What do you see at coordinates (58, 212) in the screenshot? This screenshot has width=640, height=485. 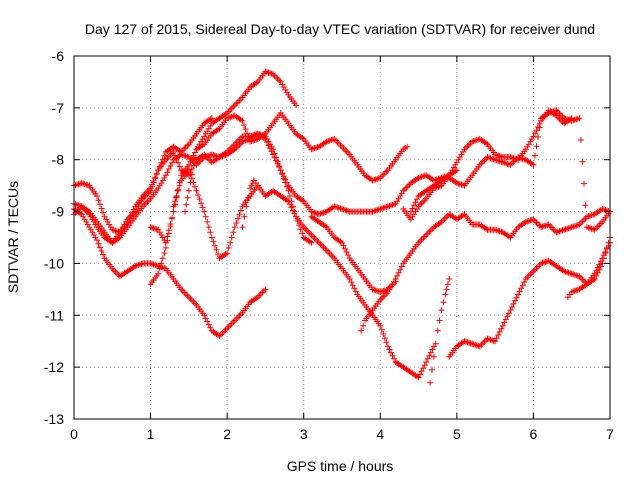 I see `y-tick-label: -9` at bounding box center [58, 212].